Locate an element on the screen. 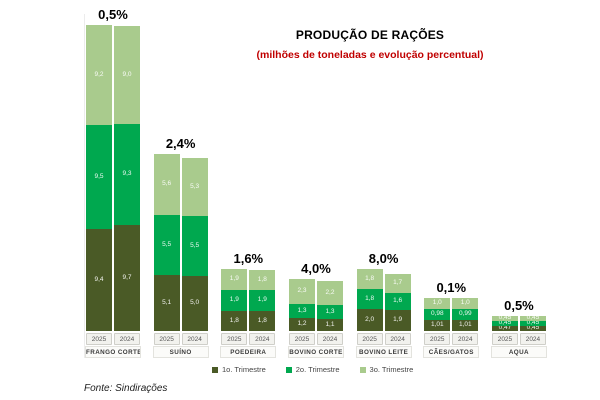 This screenshot has height=400, width=600. stacked-bar: 1,1 1,3 2,2 is located at coordinates (329, 306).